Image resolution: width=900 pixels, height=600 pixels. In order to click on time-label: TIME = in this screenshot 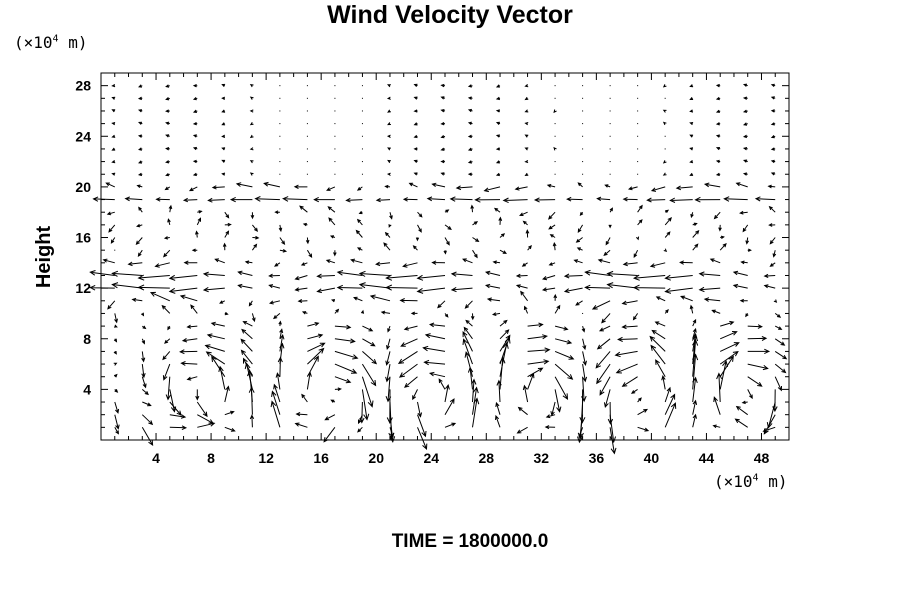, I will do `click(422, 541)`.